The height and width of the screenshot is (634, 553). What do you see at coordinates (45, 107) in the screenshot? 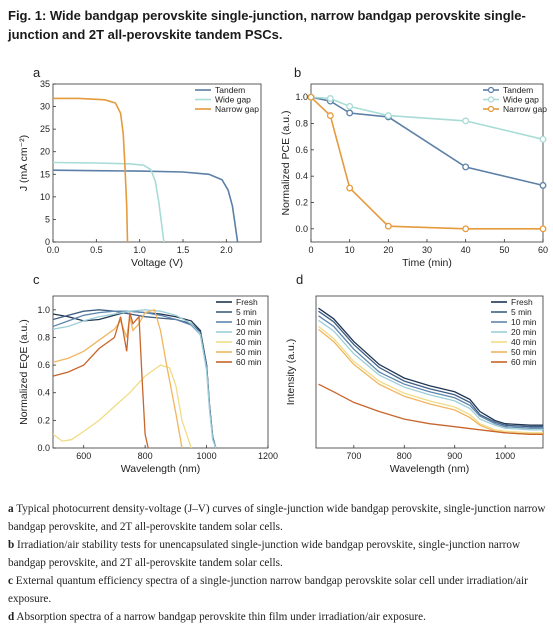
I see `y-tick-label-a-6: 30` at bounding box center [45, 107].